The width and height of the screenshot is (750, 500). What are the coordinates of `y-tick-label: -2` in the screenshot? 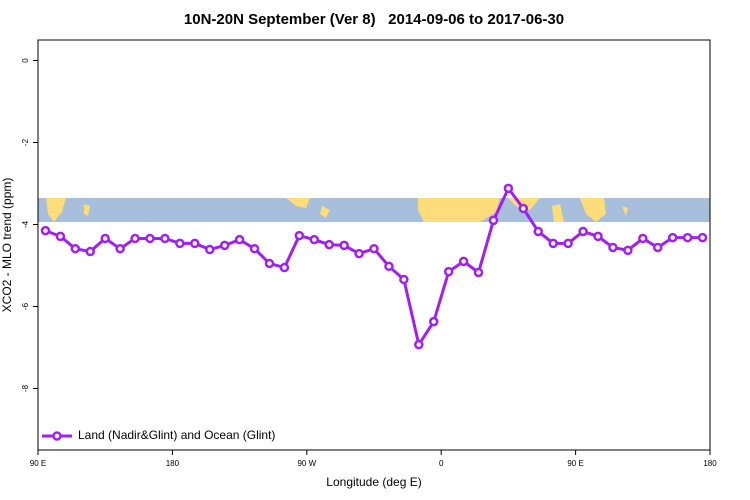 It's located at (25, 142).